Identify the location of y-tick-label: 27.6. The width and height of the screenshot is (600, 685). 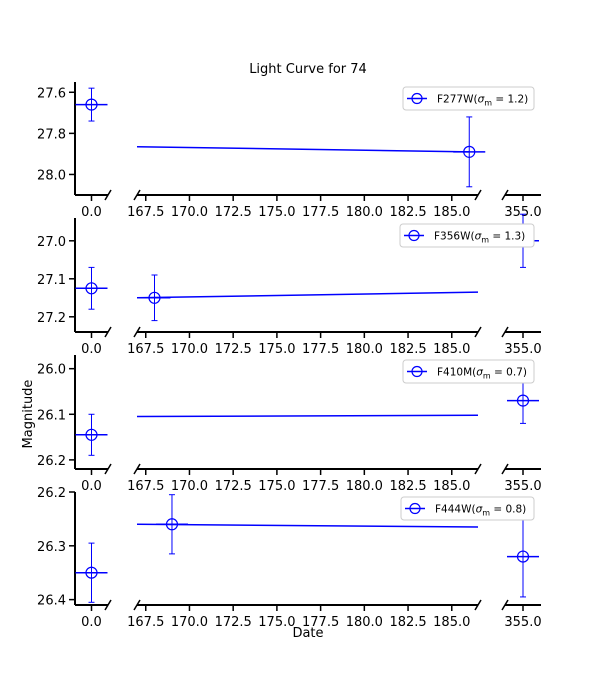
(51, 93).